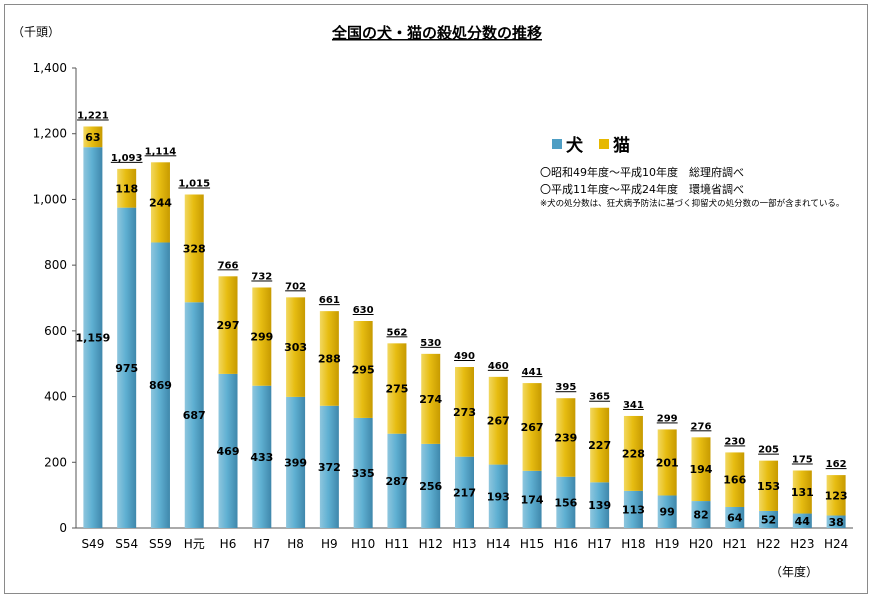  What do you see at coordinates (63, 528) in the screenshot?
I see `y-tick-label: 0` at bounding box center [63, 528].